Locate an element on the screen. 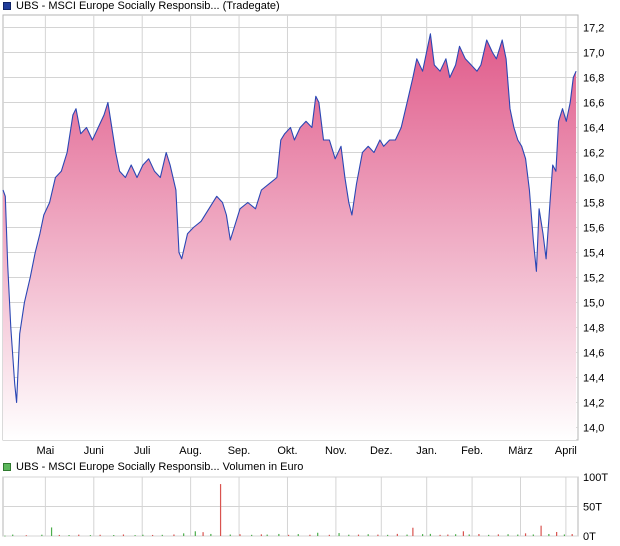 The height and width of the screenshot is (546, 620). price-x-tick-label: Nov. is located at coordinates (336, 451).